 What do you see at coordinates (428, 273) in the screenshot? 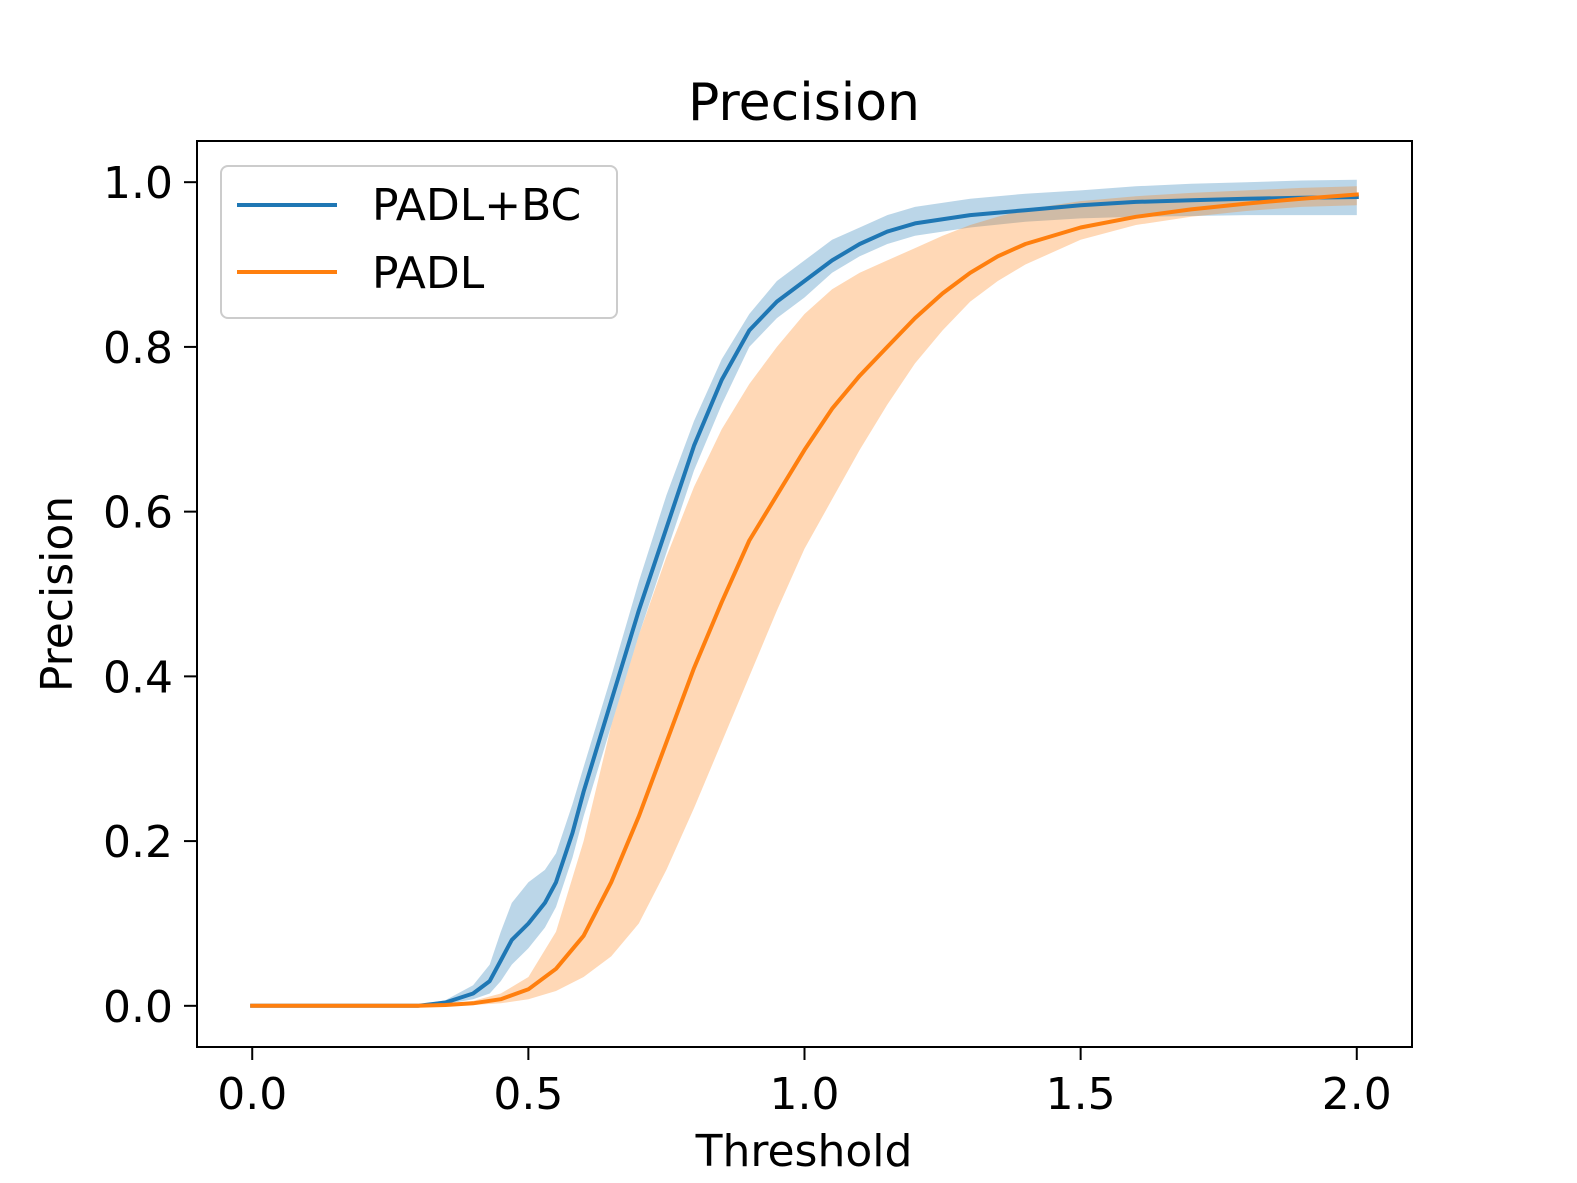
I see `legend-label-padl: PADL` at bounding box center [428, 273].